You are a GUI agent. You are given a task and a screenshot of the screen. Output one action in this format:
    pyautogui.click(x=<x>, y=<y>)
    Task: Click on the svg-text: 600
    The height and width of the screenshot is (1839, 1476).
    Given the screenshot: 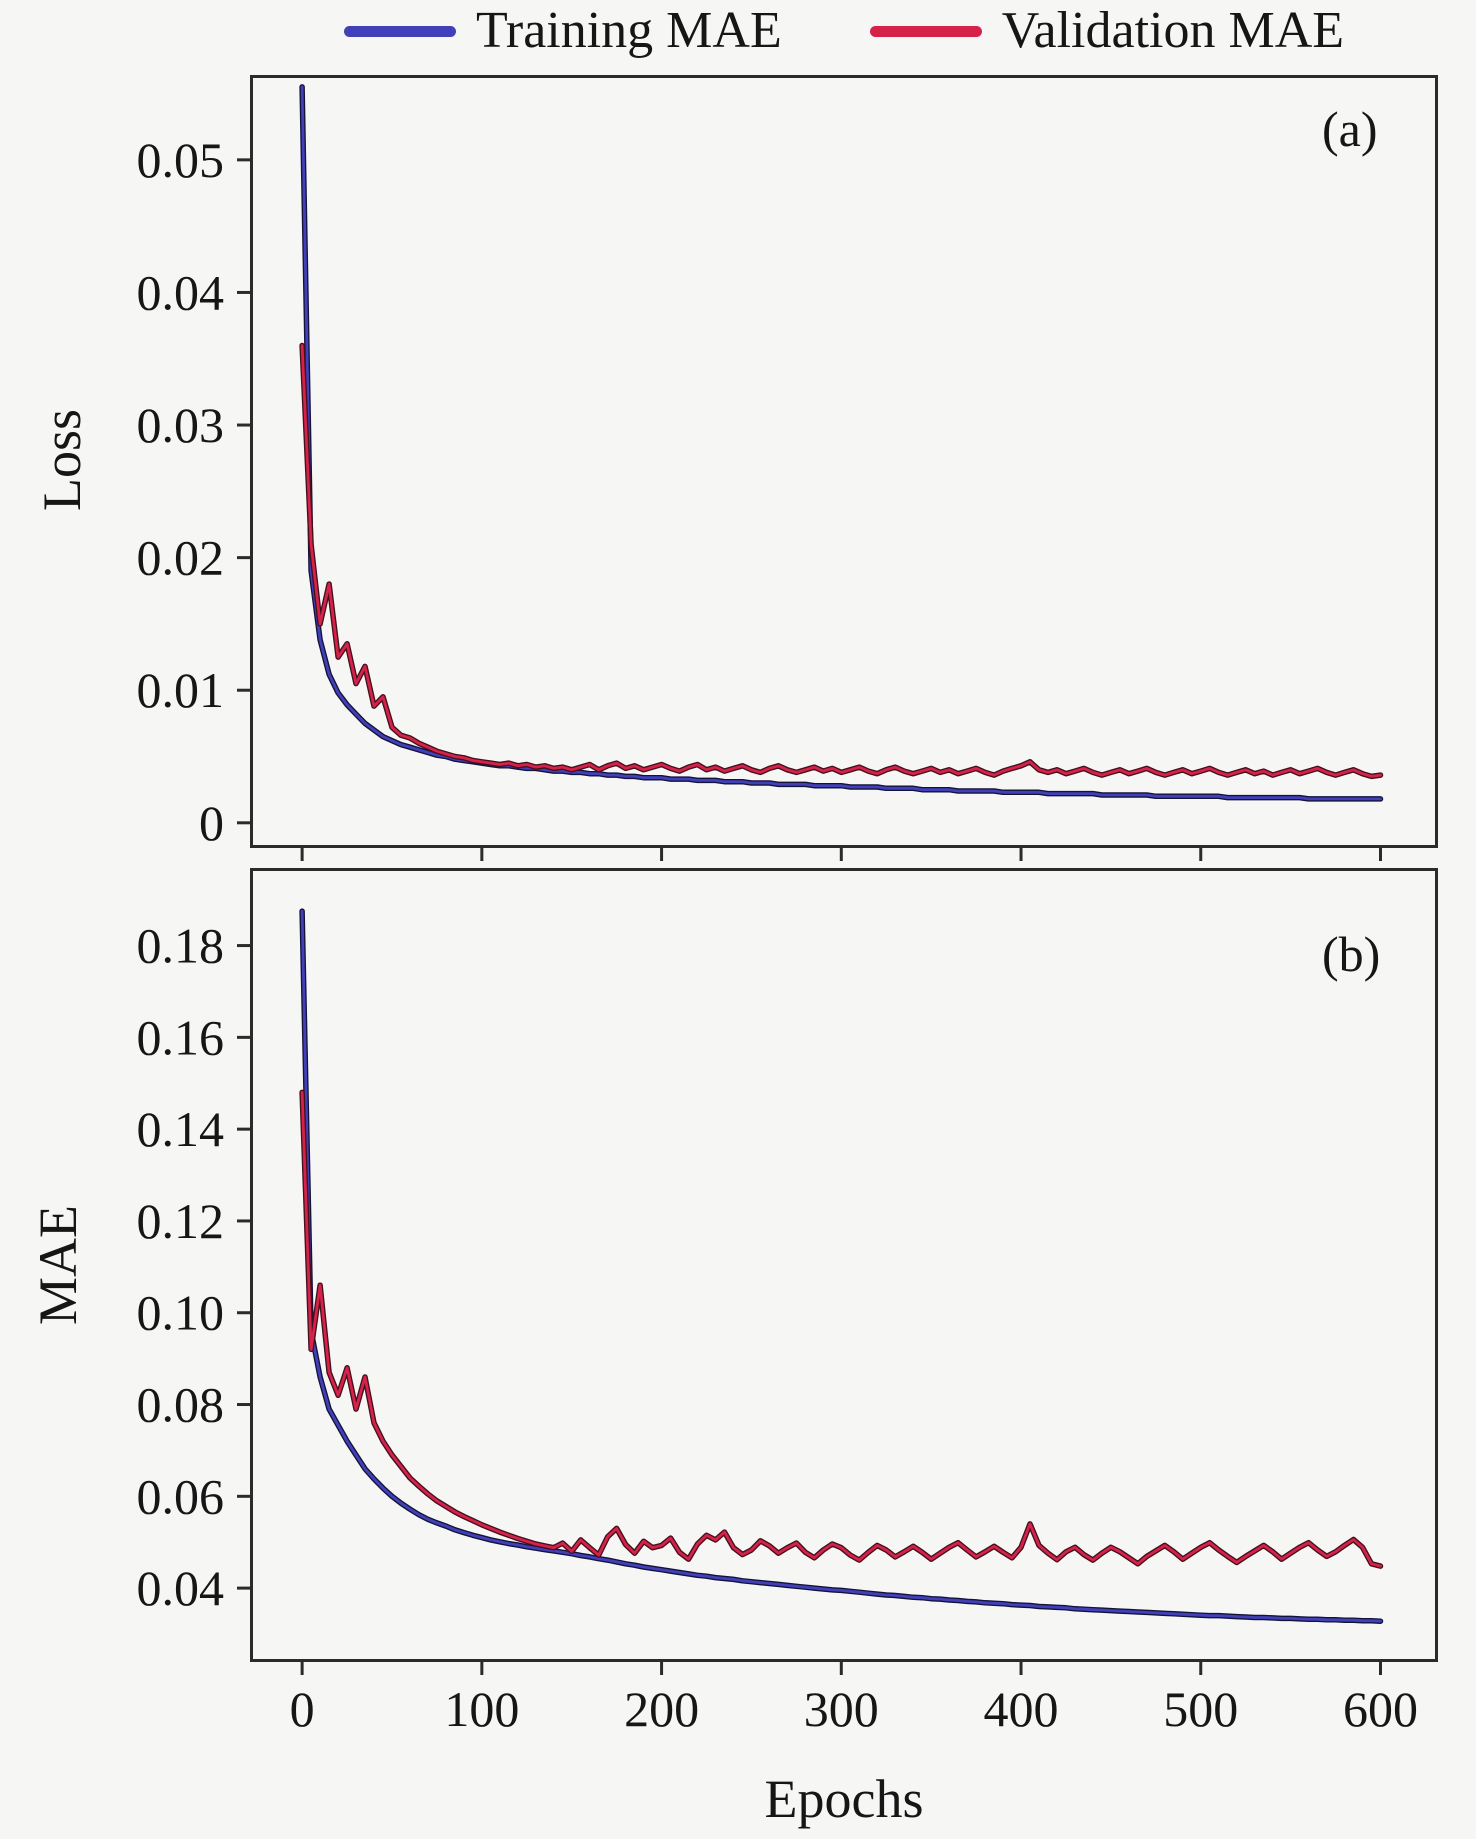 What is the action you would take?
    pyautogui.click(x=1380, y=1709)
    